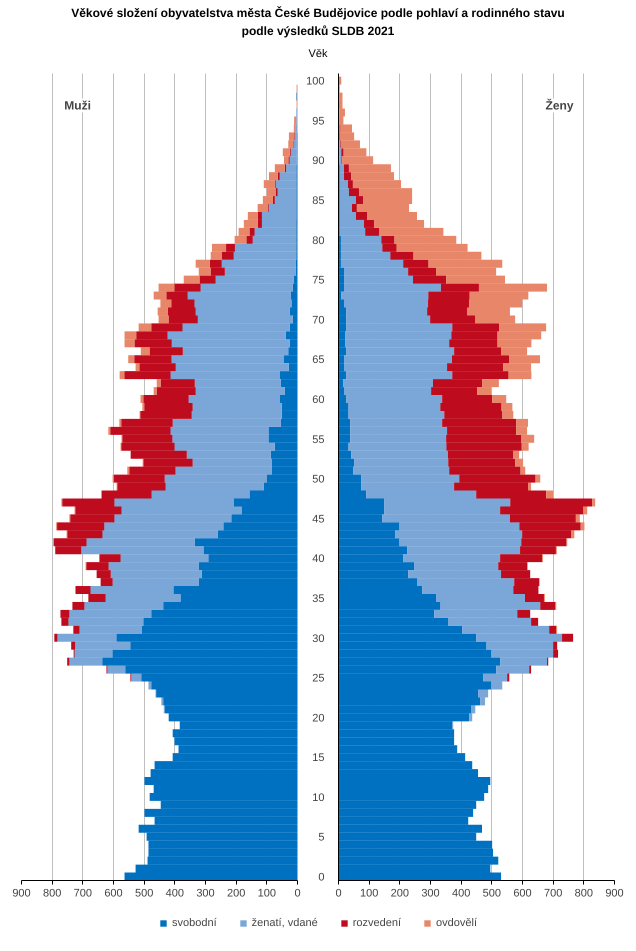  Describe the element at coordinates (318, 598) in the screenshot. I see `y-tick-label: 35` at that location.